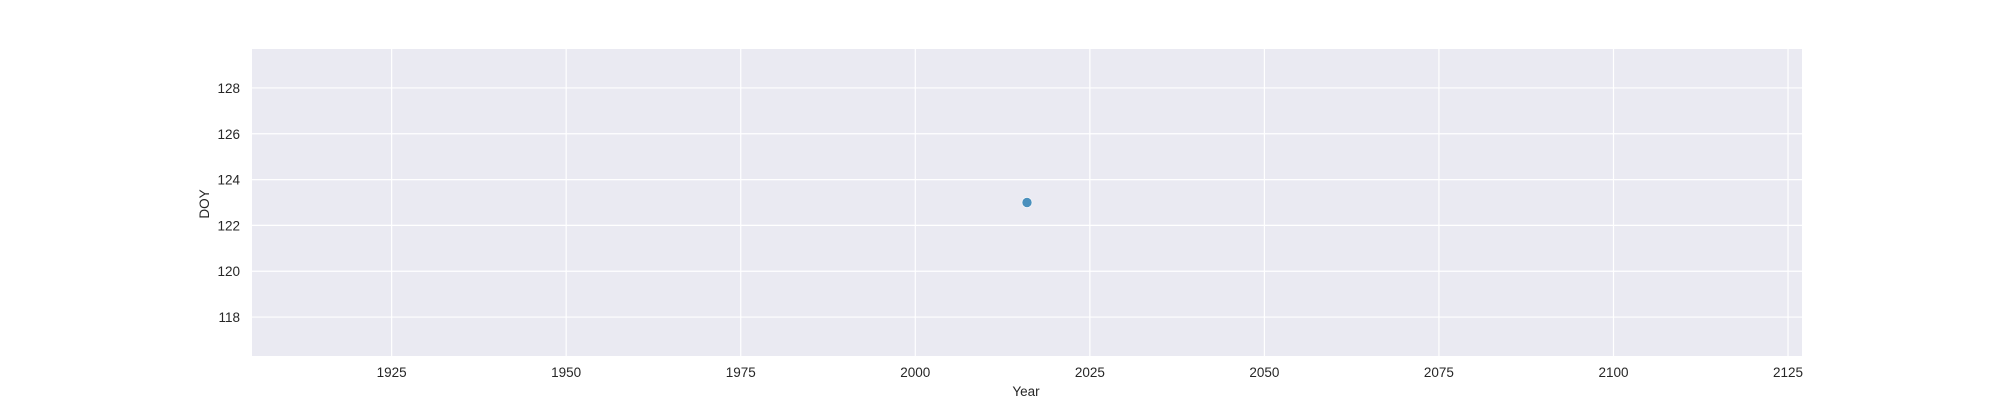 This screenshot has width=2000, height=400. Describe the element at coordinates (228, 134) in the screenshot. I see `y-tick-label: 126` at that location.